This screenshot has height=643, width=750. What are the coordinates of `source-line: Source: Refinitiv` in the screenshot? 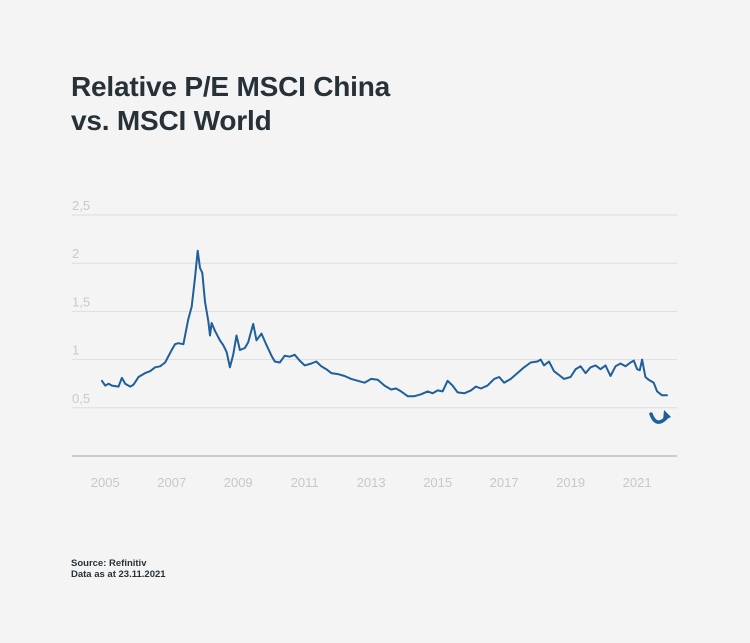 It's located at (109, 563).